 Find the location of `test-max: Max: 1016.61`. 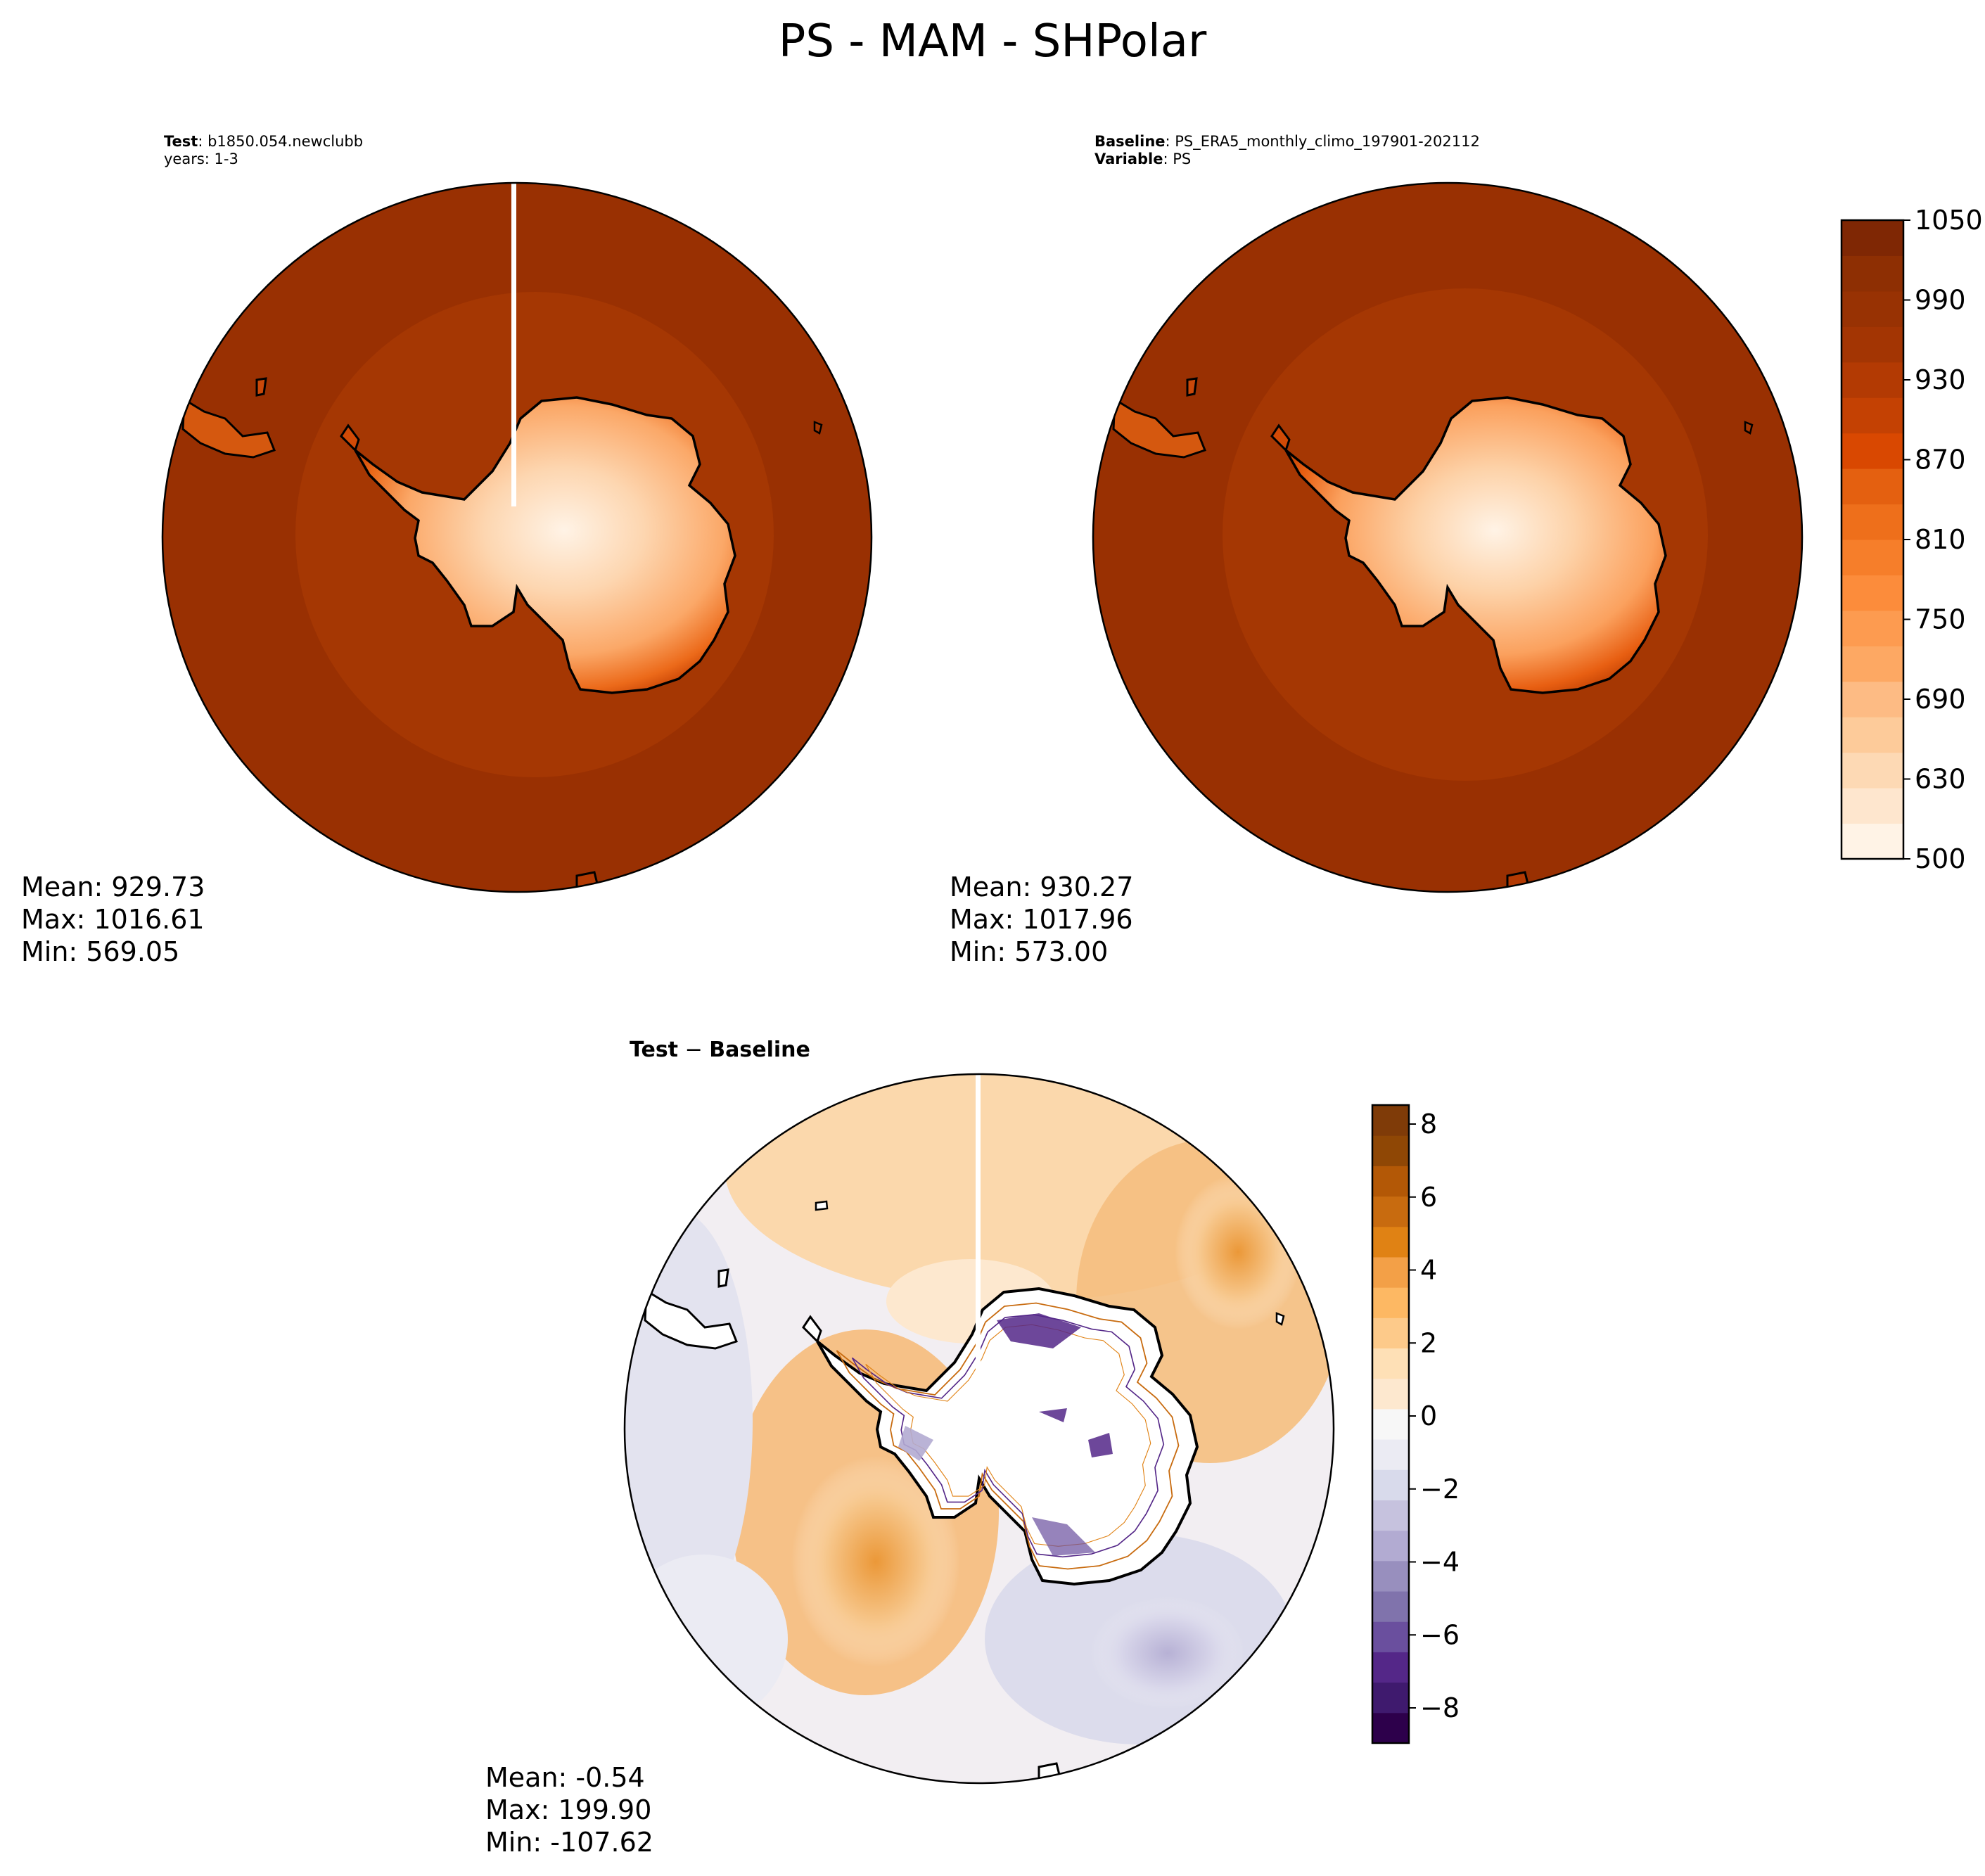

test-max: Max: 1016.61 is located at coordinates (113, 920).